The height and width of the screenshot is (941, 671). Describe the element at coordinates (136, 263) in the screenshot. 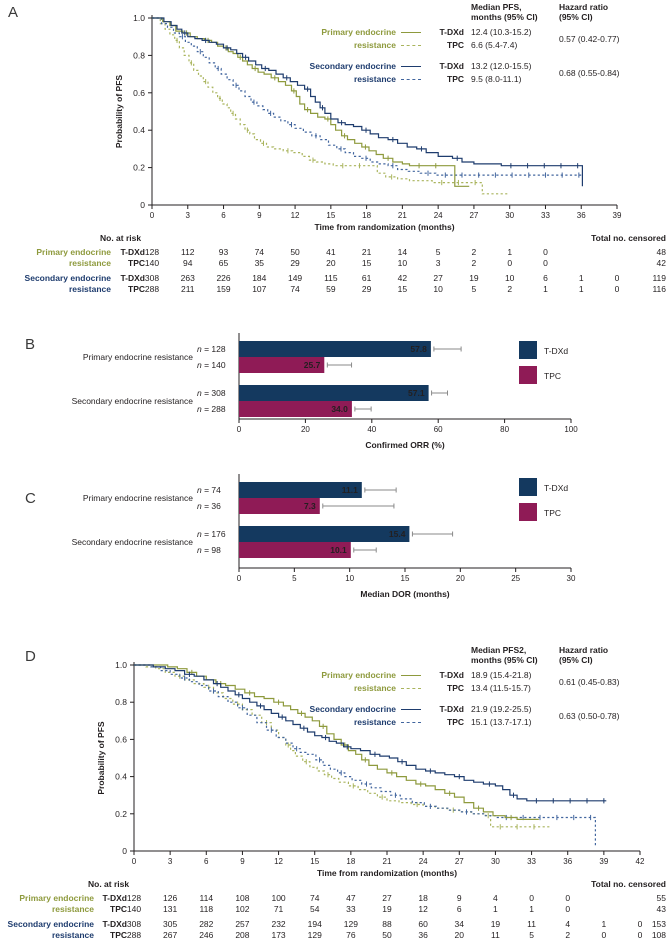

I see `risk-arm-label: TPC` at that location.